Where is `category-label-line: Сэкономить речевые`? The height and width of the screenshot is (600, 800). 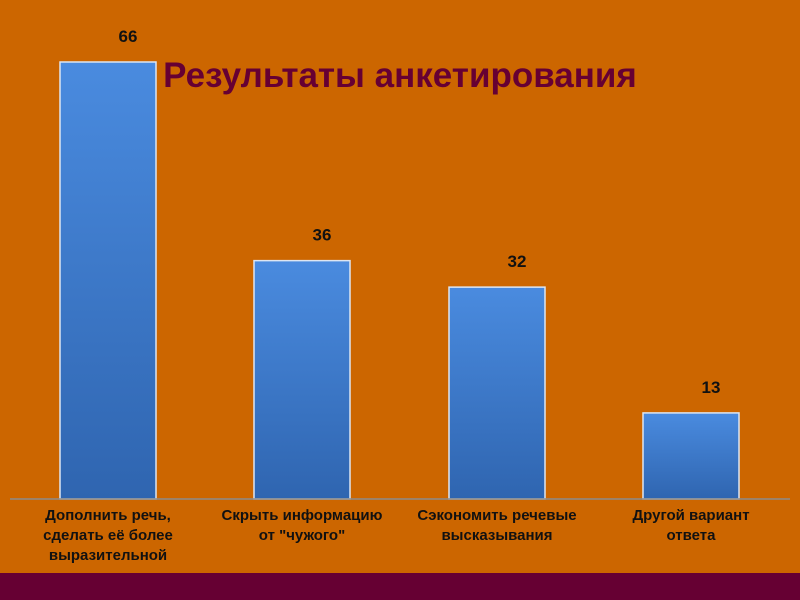
category-label-line: Сэкономить речевые is located at coordinates (496, 515).